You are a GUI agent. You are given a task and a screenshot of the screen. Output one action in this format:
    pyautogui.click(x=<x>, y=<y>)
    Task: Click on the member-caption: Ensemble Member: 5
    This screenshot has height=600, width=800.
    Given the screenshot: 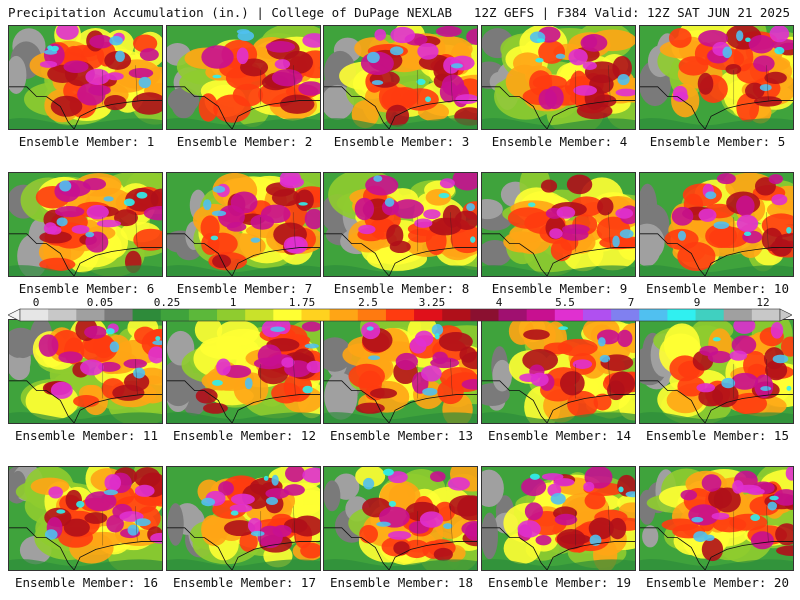 What is the action you would take?
    pyautogui.click(x=717, y=141)
    